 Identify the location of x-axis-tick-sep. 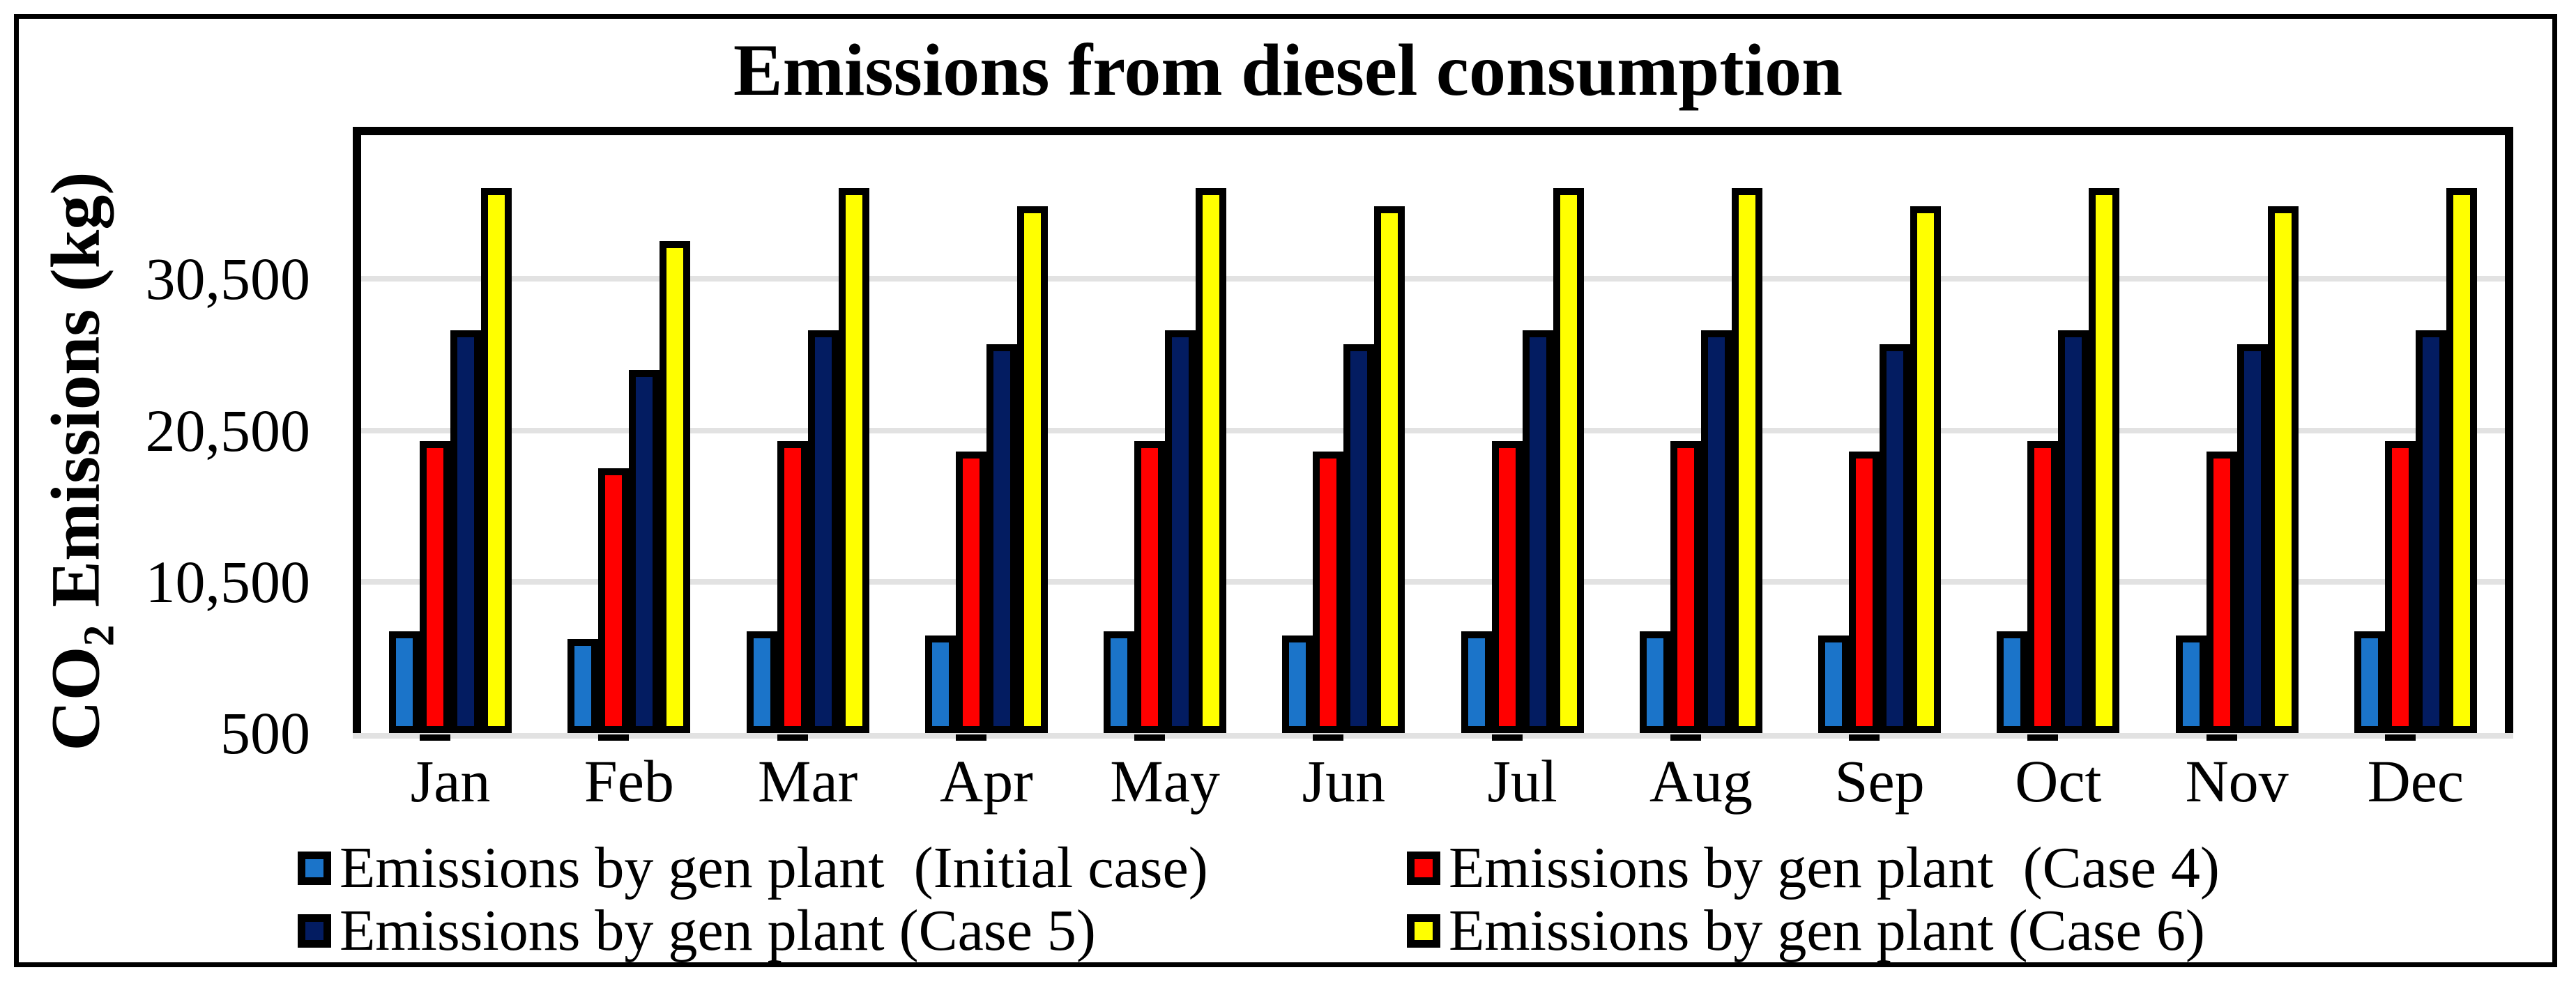
(1865, 737).